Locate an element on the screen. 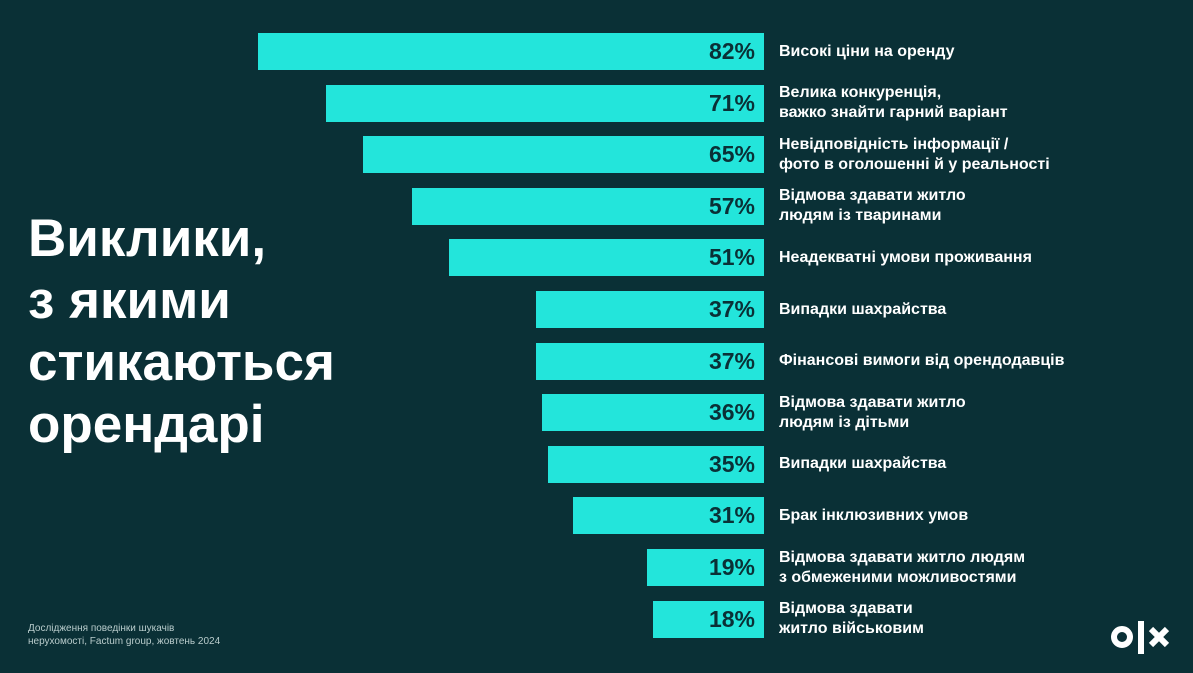 Image resolution: width=1193 pixels, height=673 pixels. value-label: 36% is located at coordinates (731, 412).